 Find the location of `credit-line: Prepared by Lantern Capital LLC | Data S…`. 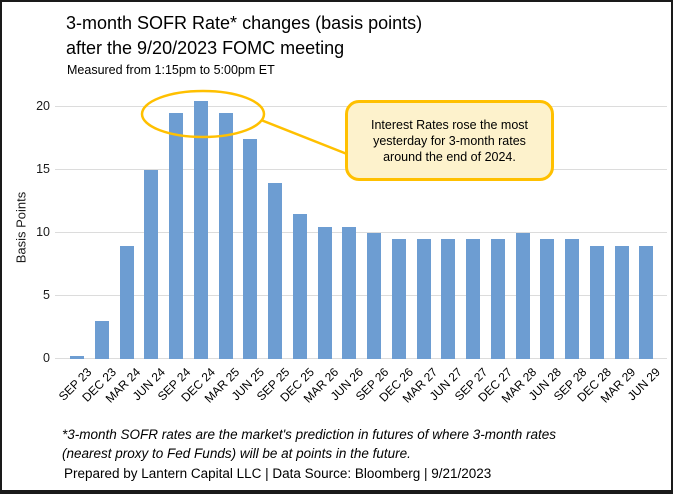

credit-line: Prepared by Lantern Capital LLC | Data S… is located at coordinates (278, 473).